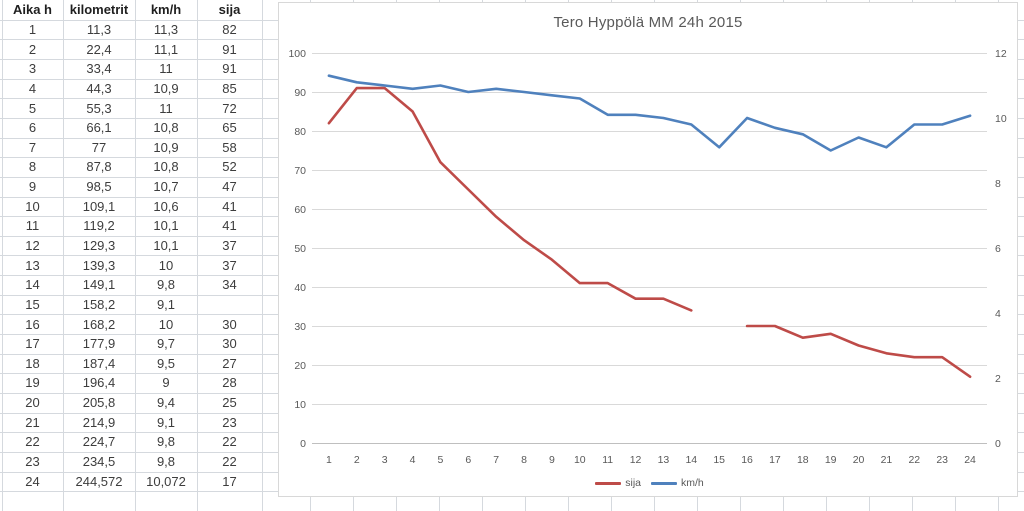  Describe the element at coordinates (99, 128) in the screenshot. I see `table-cell: 66,1` at that location.